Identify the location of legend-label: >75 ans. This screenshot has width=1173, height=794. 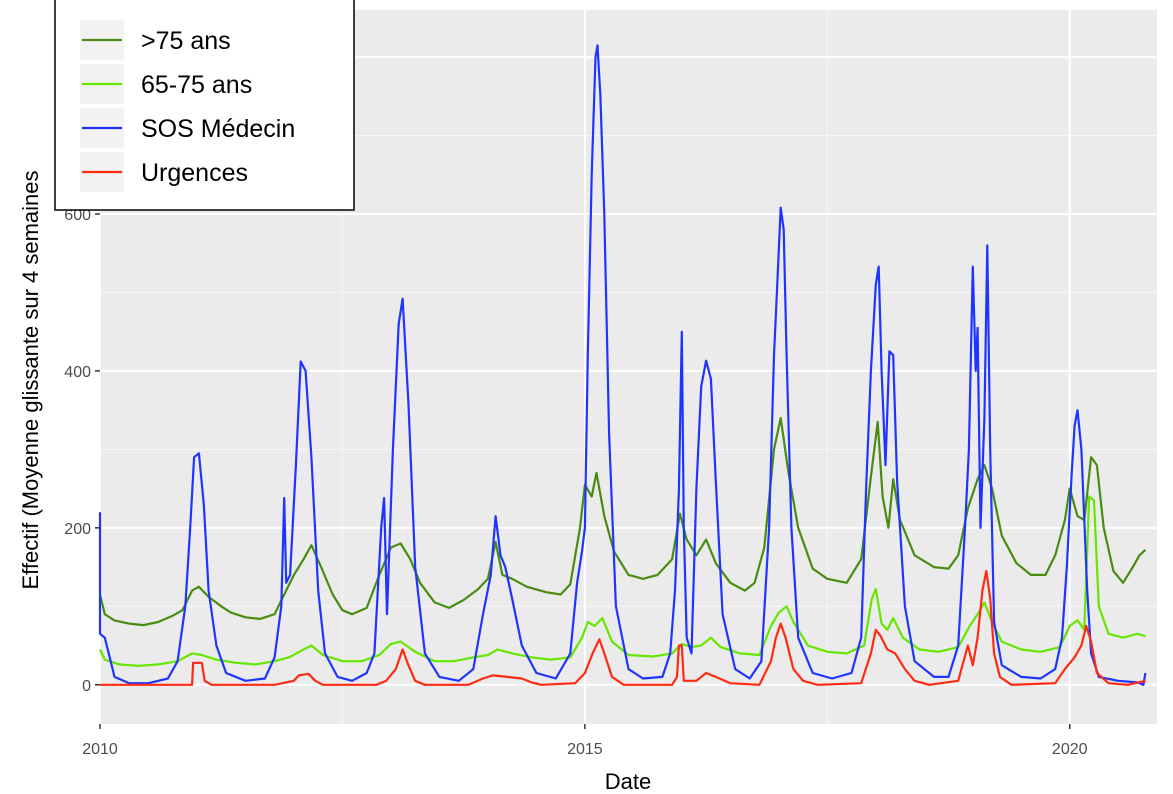
(186, 41).